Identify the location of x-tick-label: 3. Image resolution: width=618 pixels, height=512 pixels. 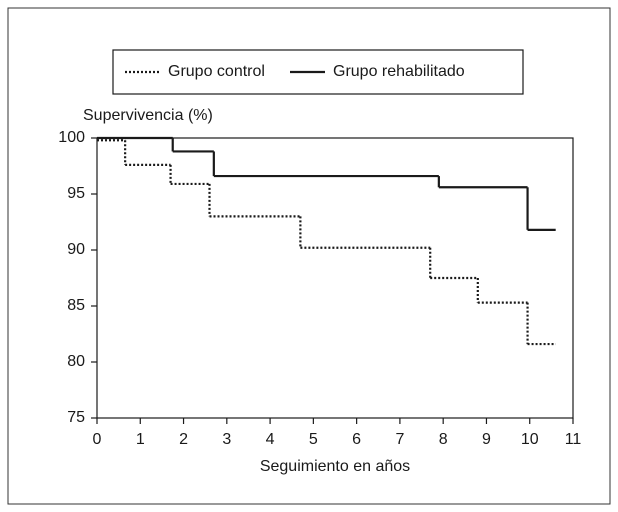
(226, 439).